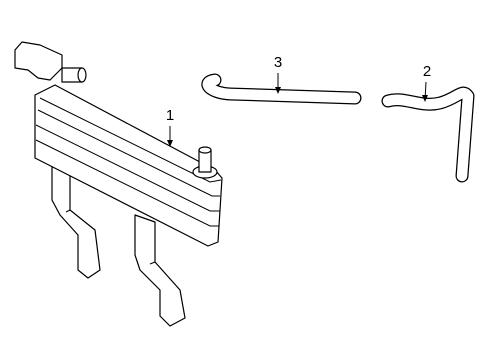 Image resolution: width=489 pixels, height=360 pixels. Describe the element at coordinates (427, 71) in the screenshot. I see `callout-label: 2` at that location.